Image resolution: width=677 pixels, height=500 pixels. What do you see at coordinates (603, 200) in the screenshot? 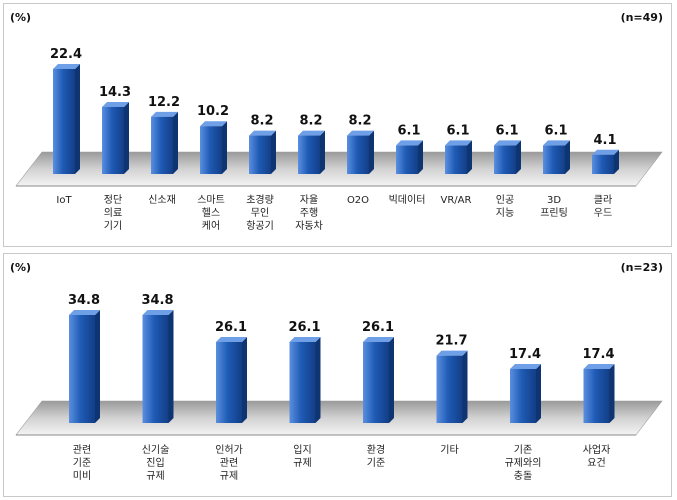
I see `category-label: 클라` at bounding box center [603, 200].